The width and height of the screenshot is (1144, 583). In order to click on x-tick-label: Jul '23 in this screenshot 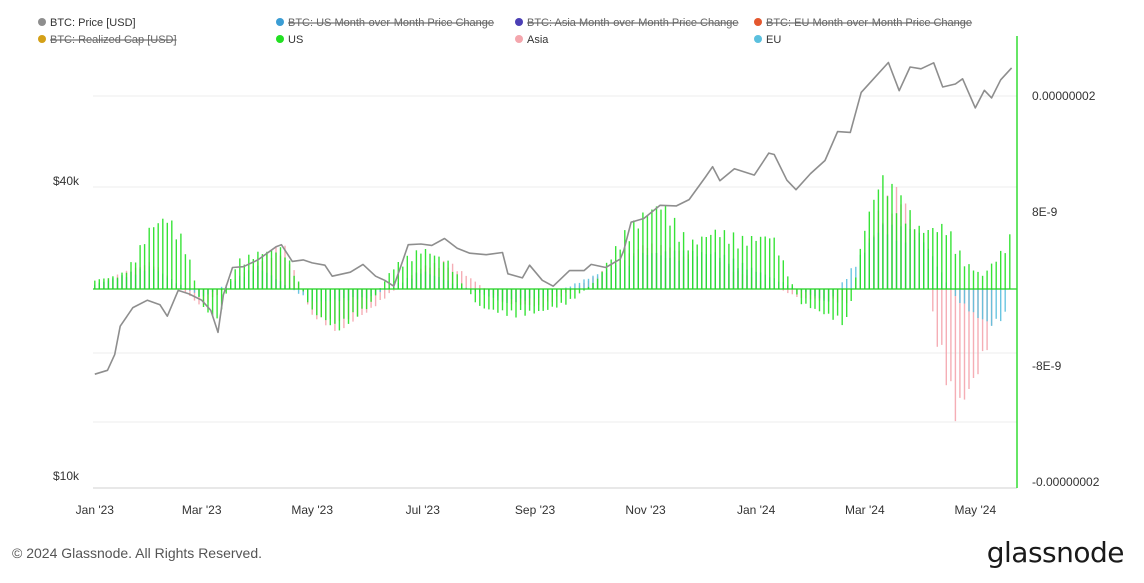, I will do `click(423, 510)`.